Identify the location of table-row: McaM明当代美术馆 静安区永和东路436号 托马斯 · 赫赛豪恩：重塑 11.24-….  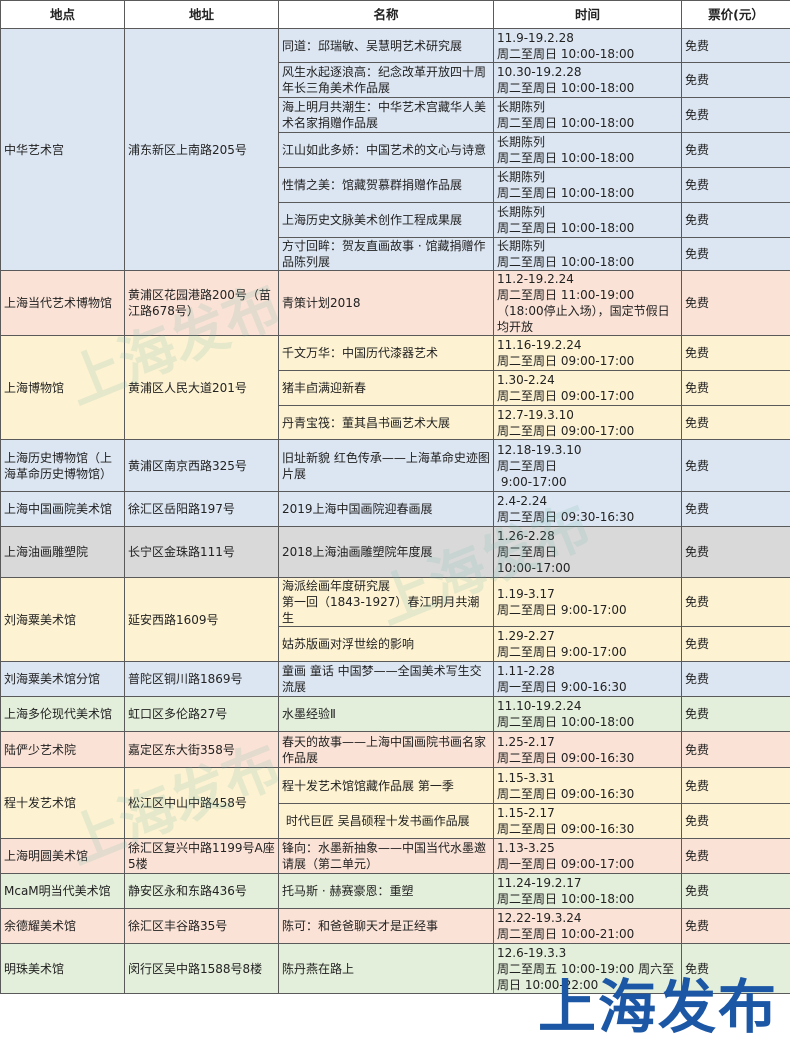
(395, 891).